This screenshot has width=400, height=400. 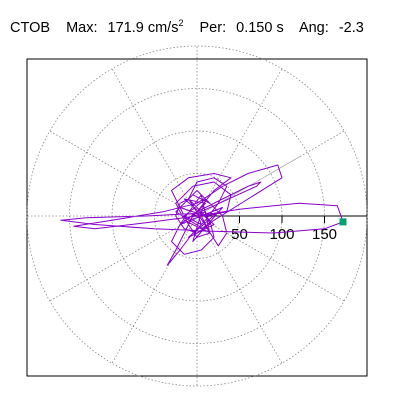 What do you see at coordinates (281, 234) in the screenshot?
I see `radial-tick-label-100: 100` at bounding box center [281, 234].